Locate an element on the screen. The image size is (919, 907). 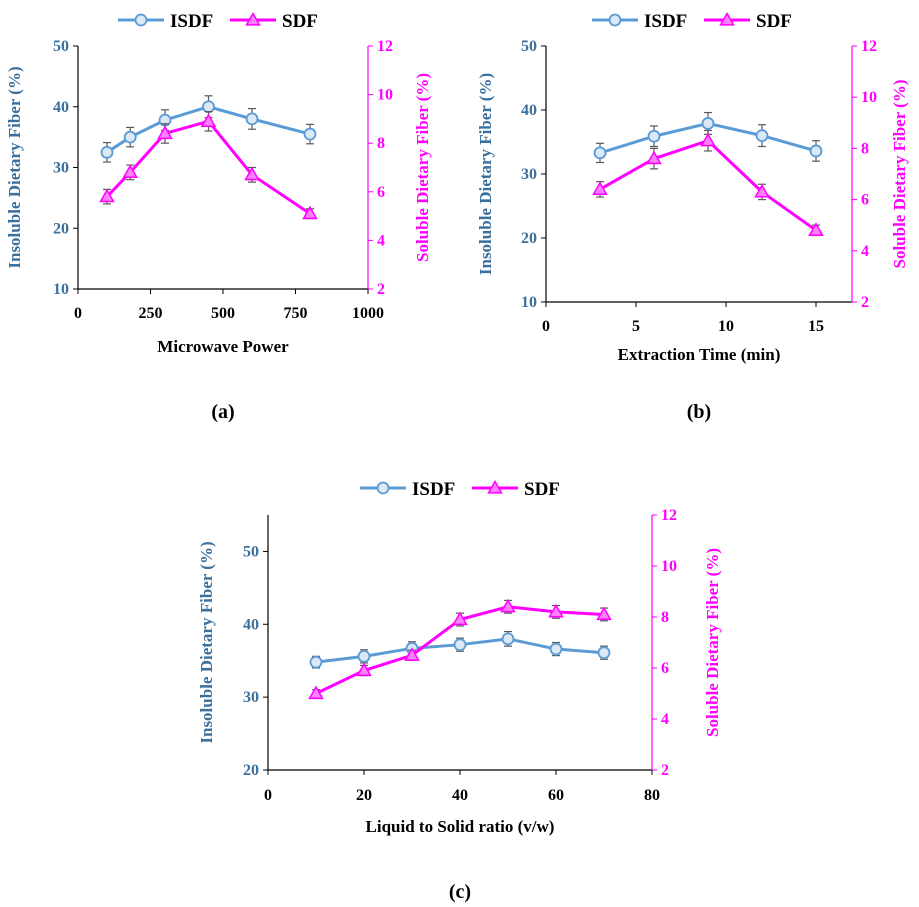
panel-label: (b) is located at coordinates (699, 412).